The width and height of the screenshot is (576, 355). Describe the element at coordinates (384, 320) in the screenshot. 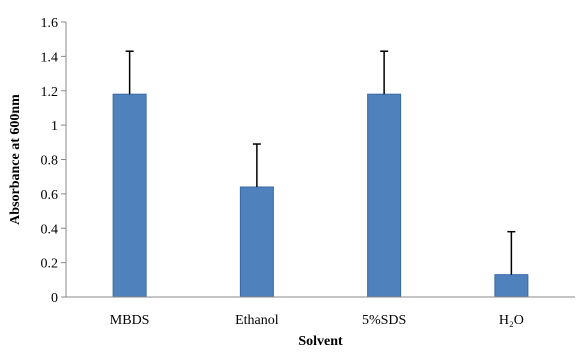

I see `x-tick-label: 5%SDS` at that location.